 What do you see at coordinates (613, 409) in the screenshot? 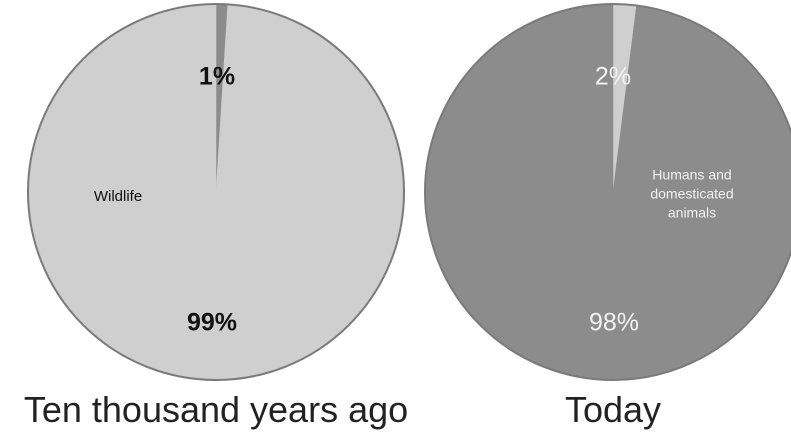
I see `caption-today: Today` at bounding box center [613, 409].